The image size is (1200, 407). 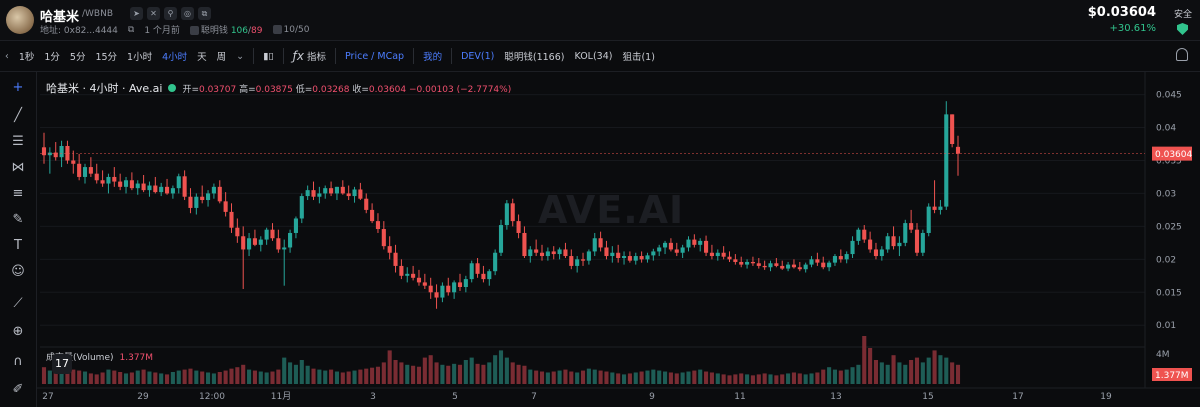 What do you see at coordinates (104, 88) in the screenshot?
I see `chart-symbol: 哈基米 · 4小时 · Ave.ai` at bounding box center [104, 88].